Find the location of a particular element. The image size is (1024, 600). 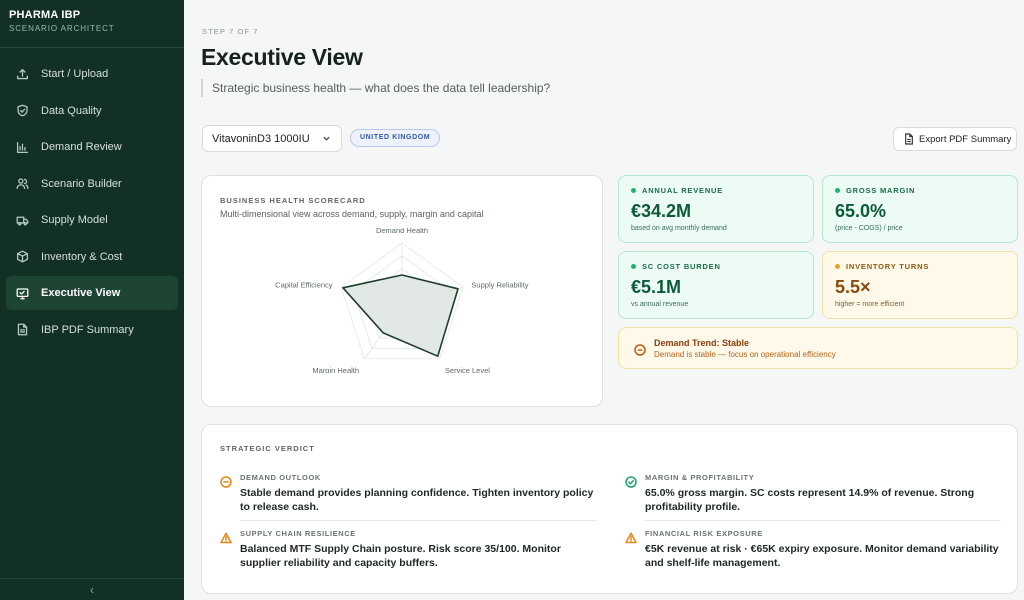

step-indicator: STEP 7 OF 7 is located at coordinates (230, 31).